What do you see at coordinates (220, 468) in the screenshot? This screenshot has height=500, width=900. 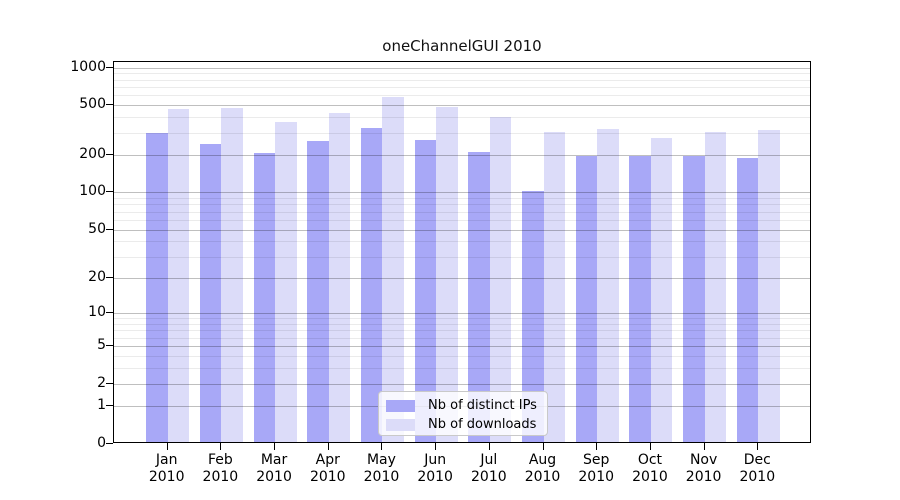 I see `x-axis-tick-label: Feb 2010` at bounding box center [220, 468].